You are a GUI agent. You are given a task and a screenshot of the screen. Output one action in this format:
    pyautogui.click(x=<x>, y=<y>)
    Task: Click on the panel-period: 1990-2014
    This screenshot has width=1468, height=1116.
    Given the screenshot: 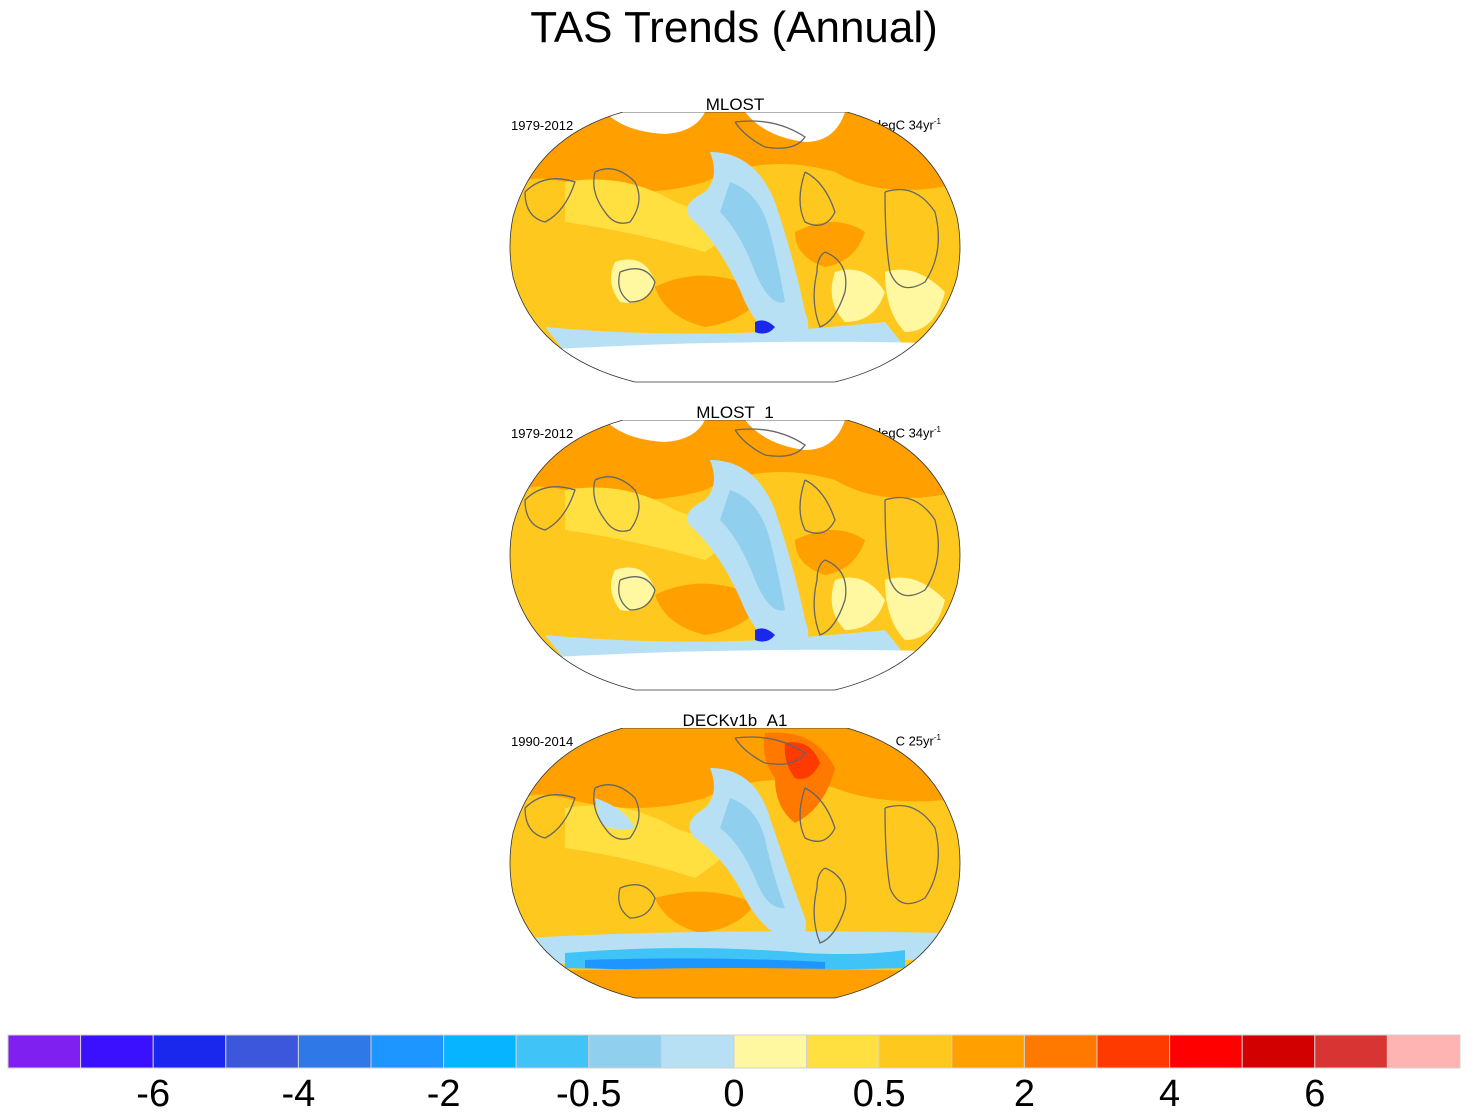 What is the action you would take?
    pyautogui.click(x=542, y=741)
    